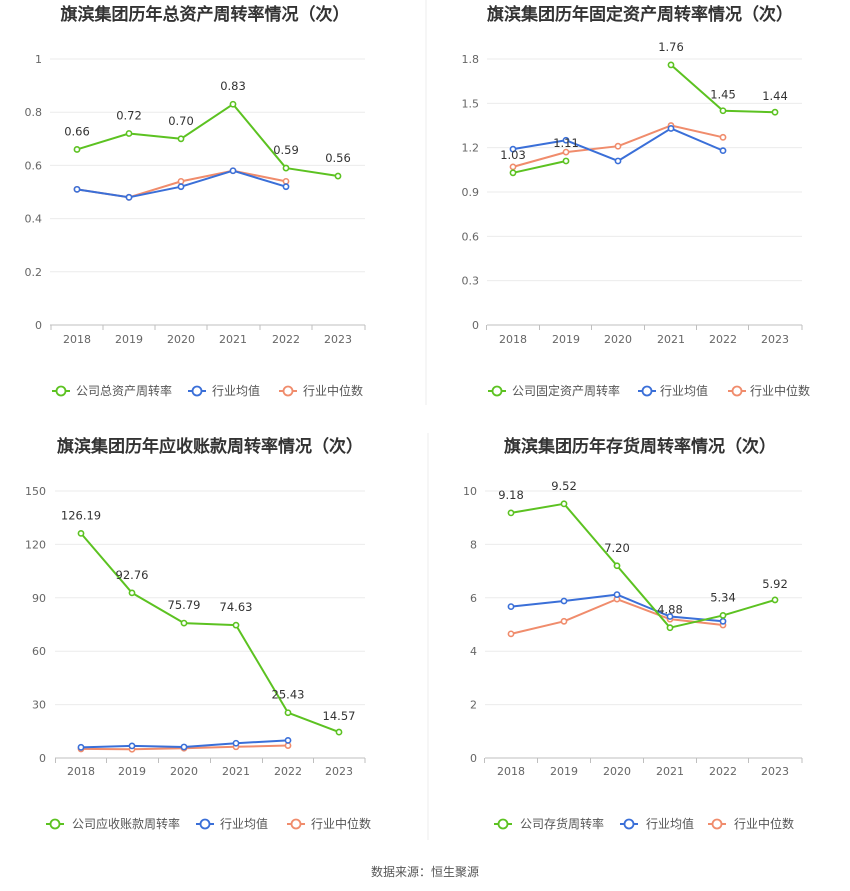  I want to click on data-label: 7.20, so click(617, 548).